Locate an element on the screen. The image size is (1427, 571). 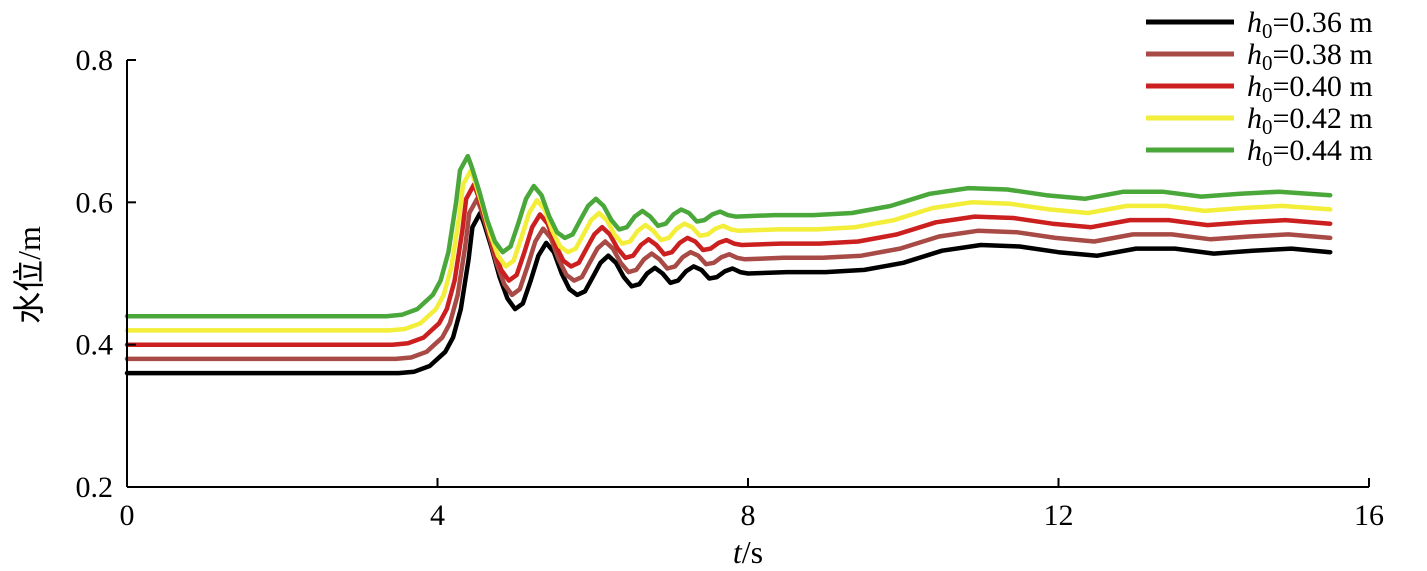
x-axis-title-unit: /s is located at coordinates (752, 552).